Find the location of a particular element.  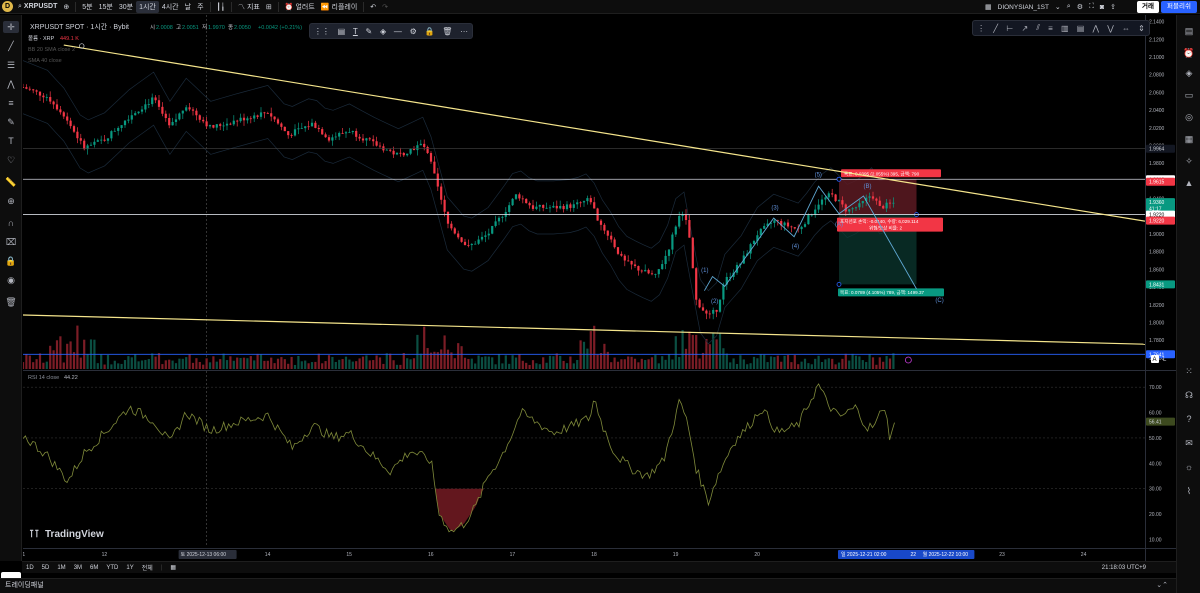

chat-icon: ▭ is located at coordinates (1189, 95).